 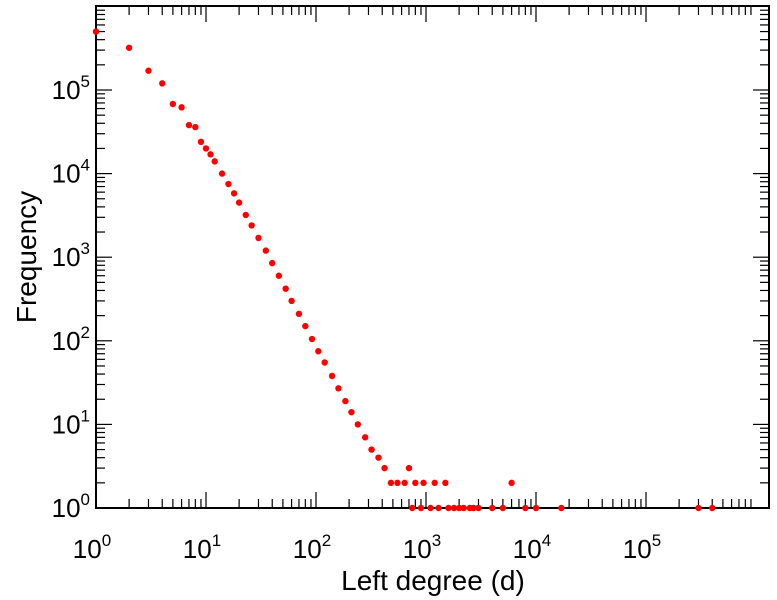 What do you see at coordinates (642, 547) in the screenshot?
I see `x-tick-label: 10⁵` at bounding box center [642, 547].